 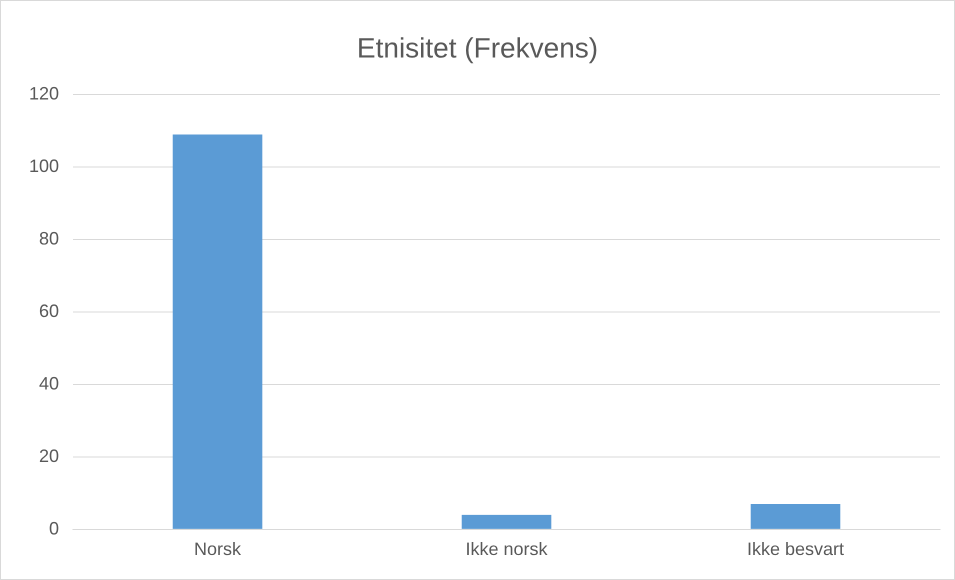 What do you see at coordinates (44, 94) in the screenshot?
I see `y-tick-label: 120` at bounding box center [44, 94].